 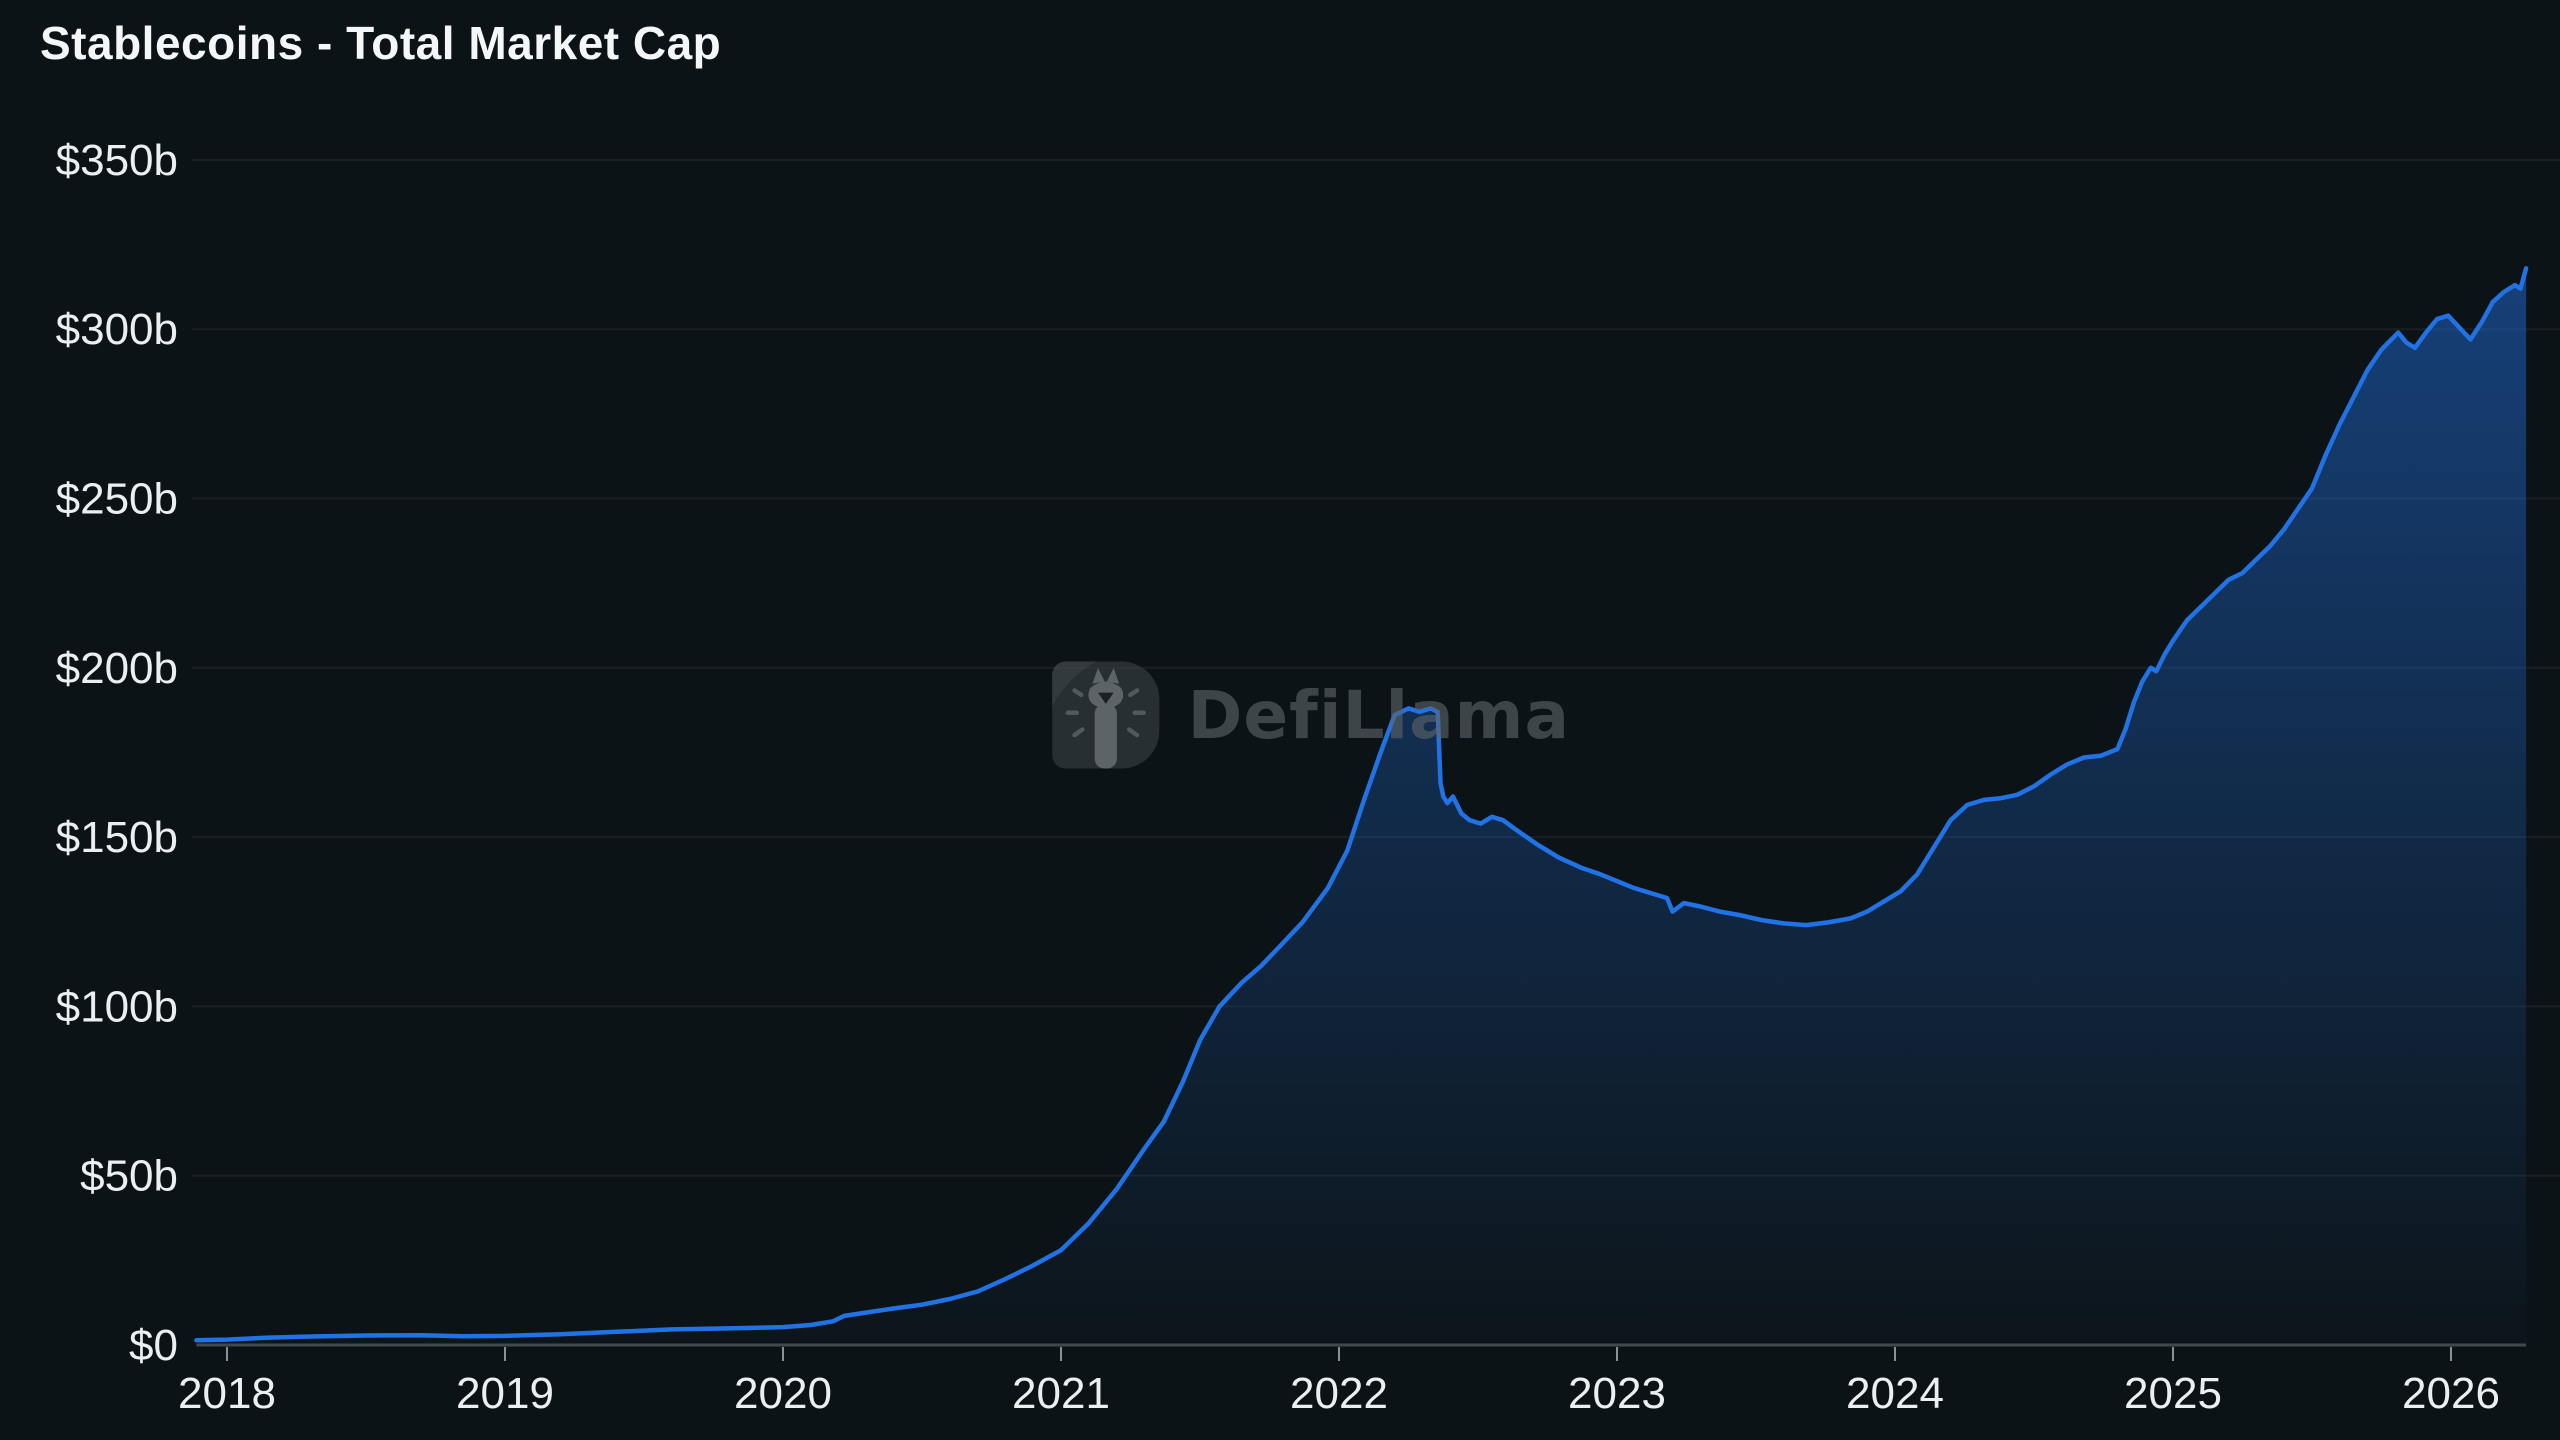 What do you see at coordinates (783, 1393) in the screenshot?
I see `x-axis-label-2020: 2020` at bounding box center [783, 1393].